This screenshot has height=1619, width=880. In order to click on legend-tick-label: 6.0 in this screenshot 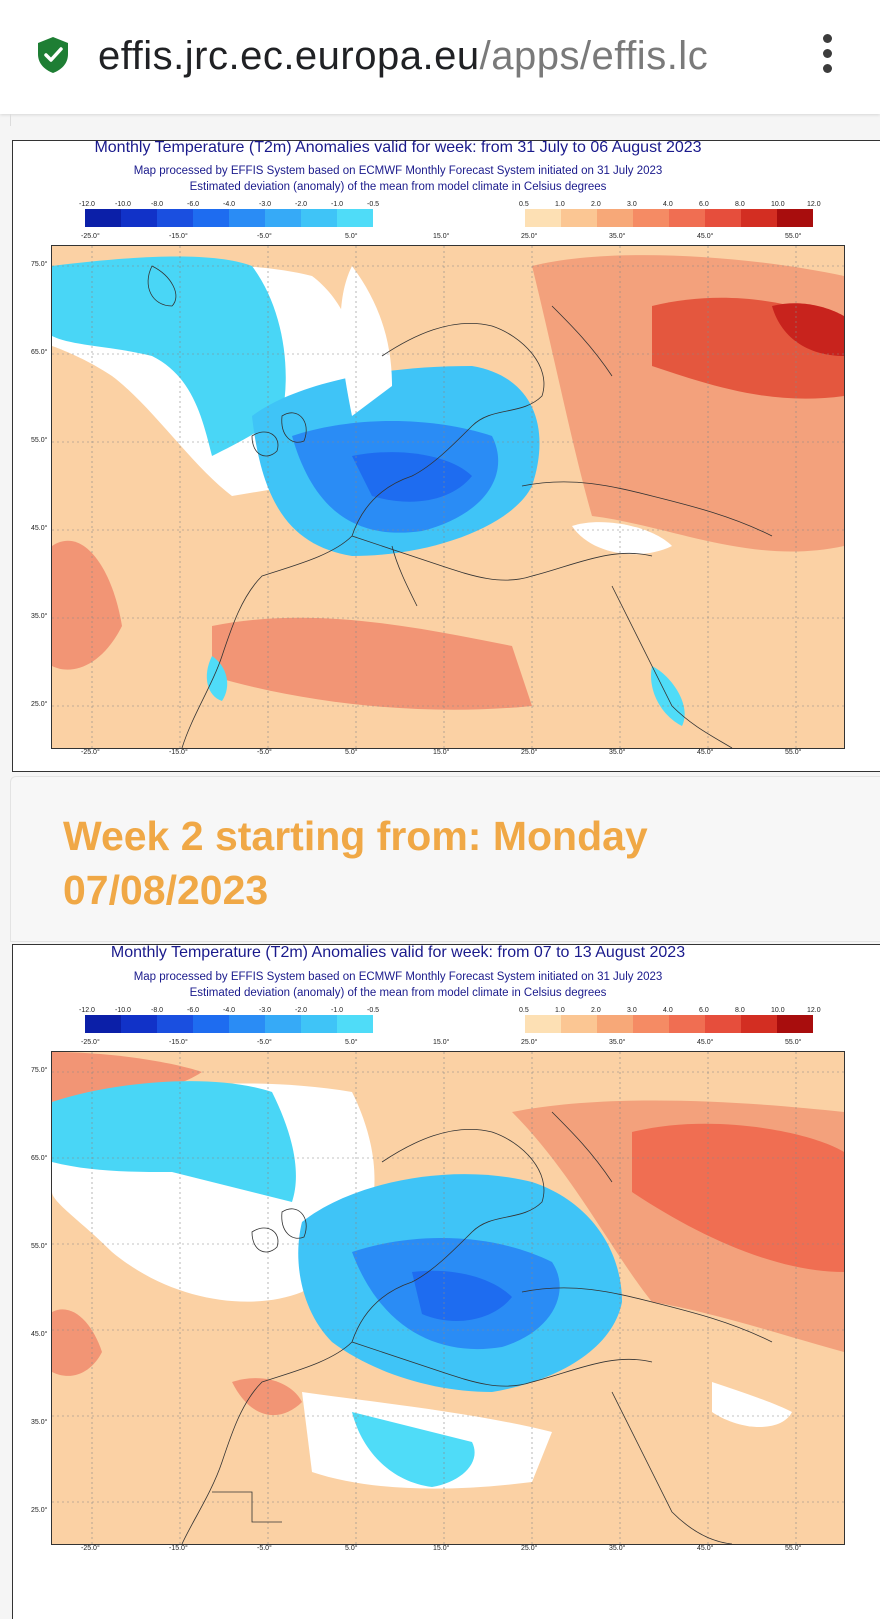, I will do `click(704, 204)`.